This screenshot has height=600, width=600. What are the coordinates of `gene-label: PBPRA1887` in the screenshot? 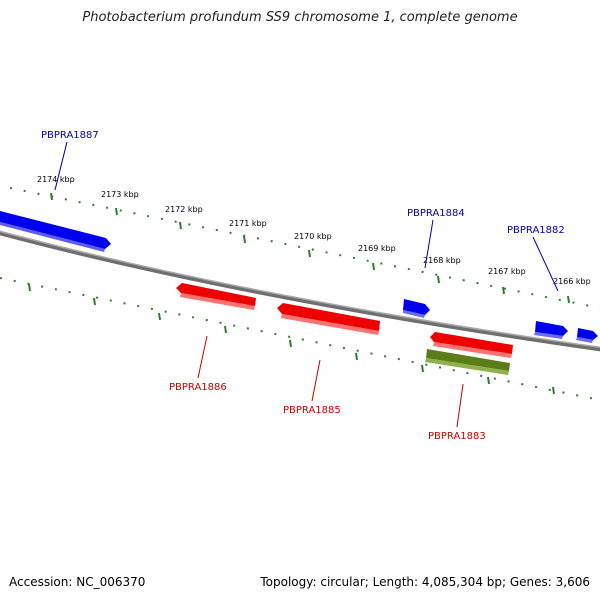 It's located at (70, 135).